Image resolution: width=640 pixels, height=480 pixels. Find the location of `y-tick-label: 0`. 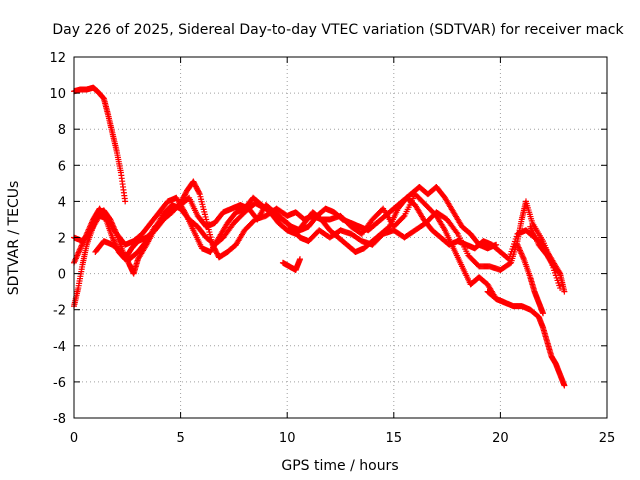

y-tick-label: 0 is located at coordinates (62, 275).